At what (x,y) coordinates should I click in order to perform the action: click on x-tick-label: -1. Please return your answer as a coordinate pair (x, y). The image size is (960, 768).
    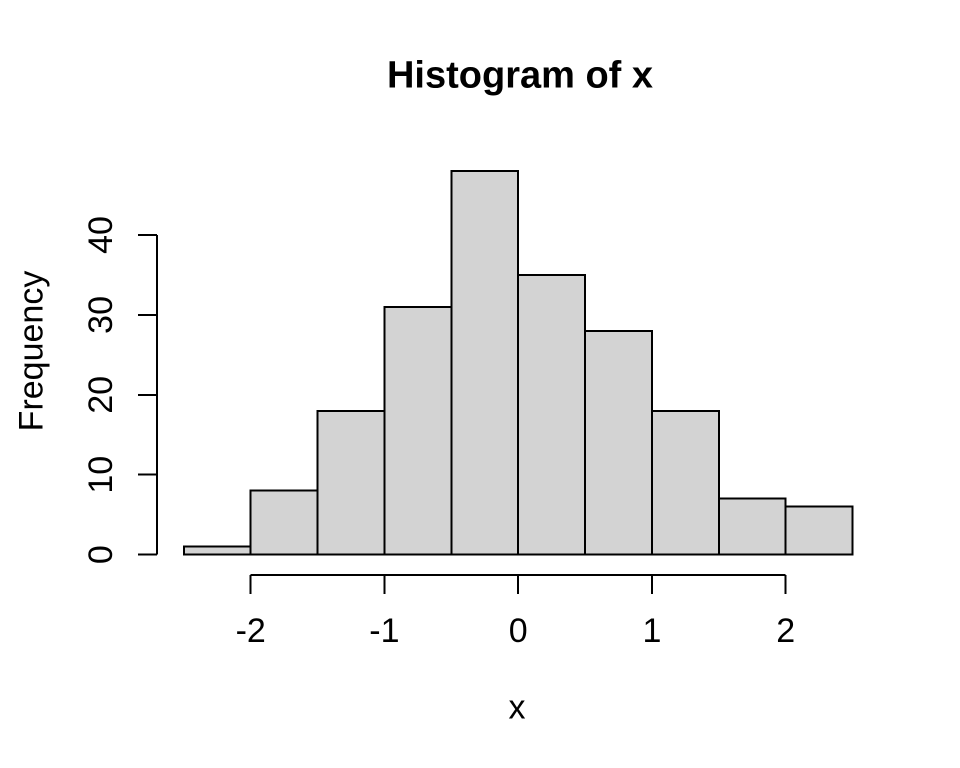
    Looking at the image, I should click on (384, 631).